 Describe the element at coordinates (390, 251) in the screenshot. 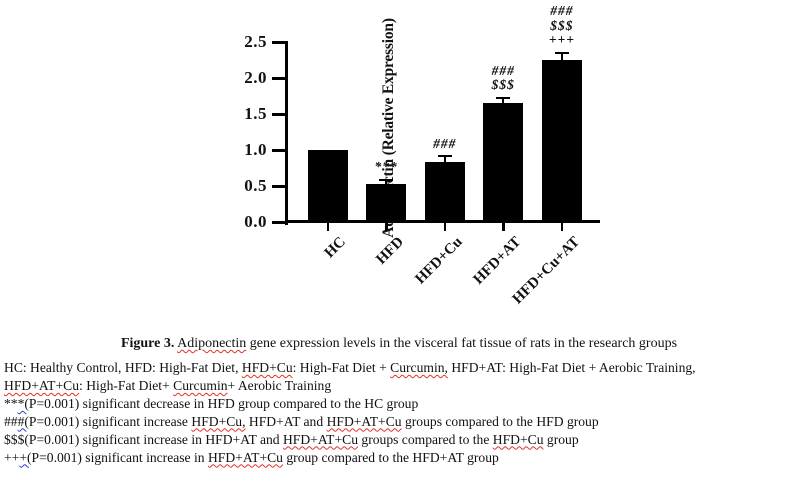

I see `x-tick-label: HFD` at that location.